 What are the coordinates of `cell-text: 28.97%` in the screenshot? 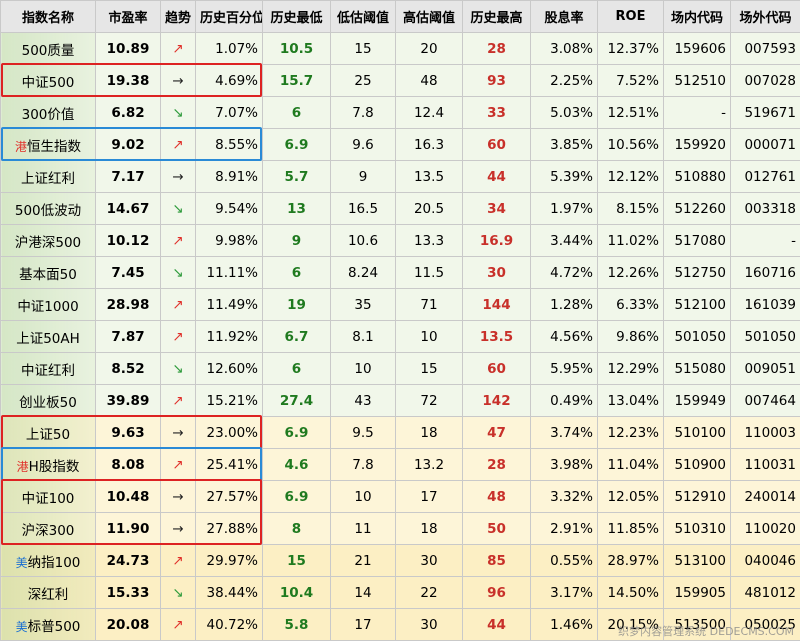 It's located at (633, 560).